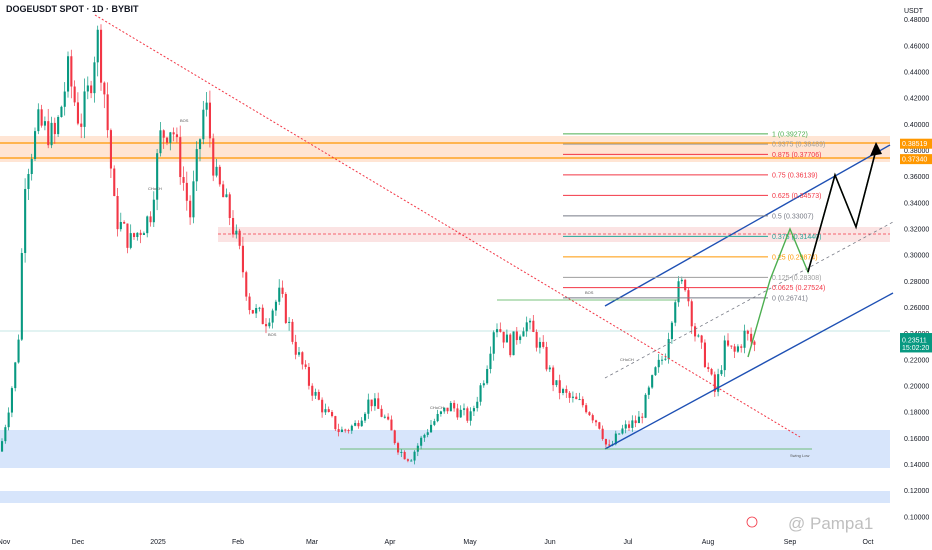 This screenshot has width=932, height=550. What do you see at coordinates (916, 203) in the screenshot?
I see `y-tick-label: 0.34000` at bounding box center [916, 203].